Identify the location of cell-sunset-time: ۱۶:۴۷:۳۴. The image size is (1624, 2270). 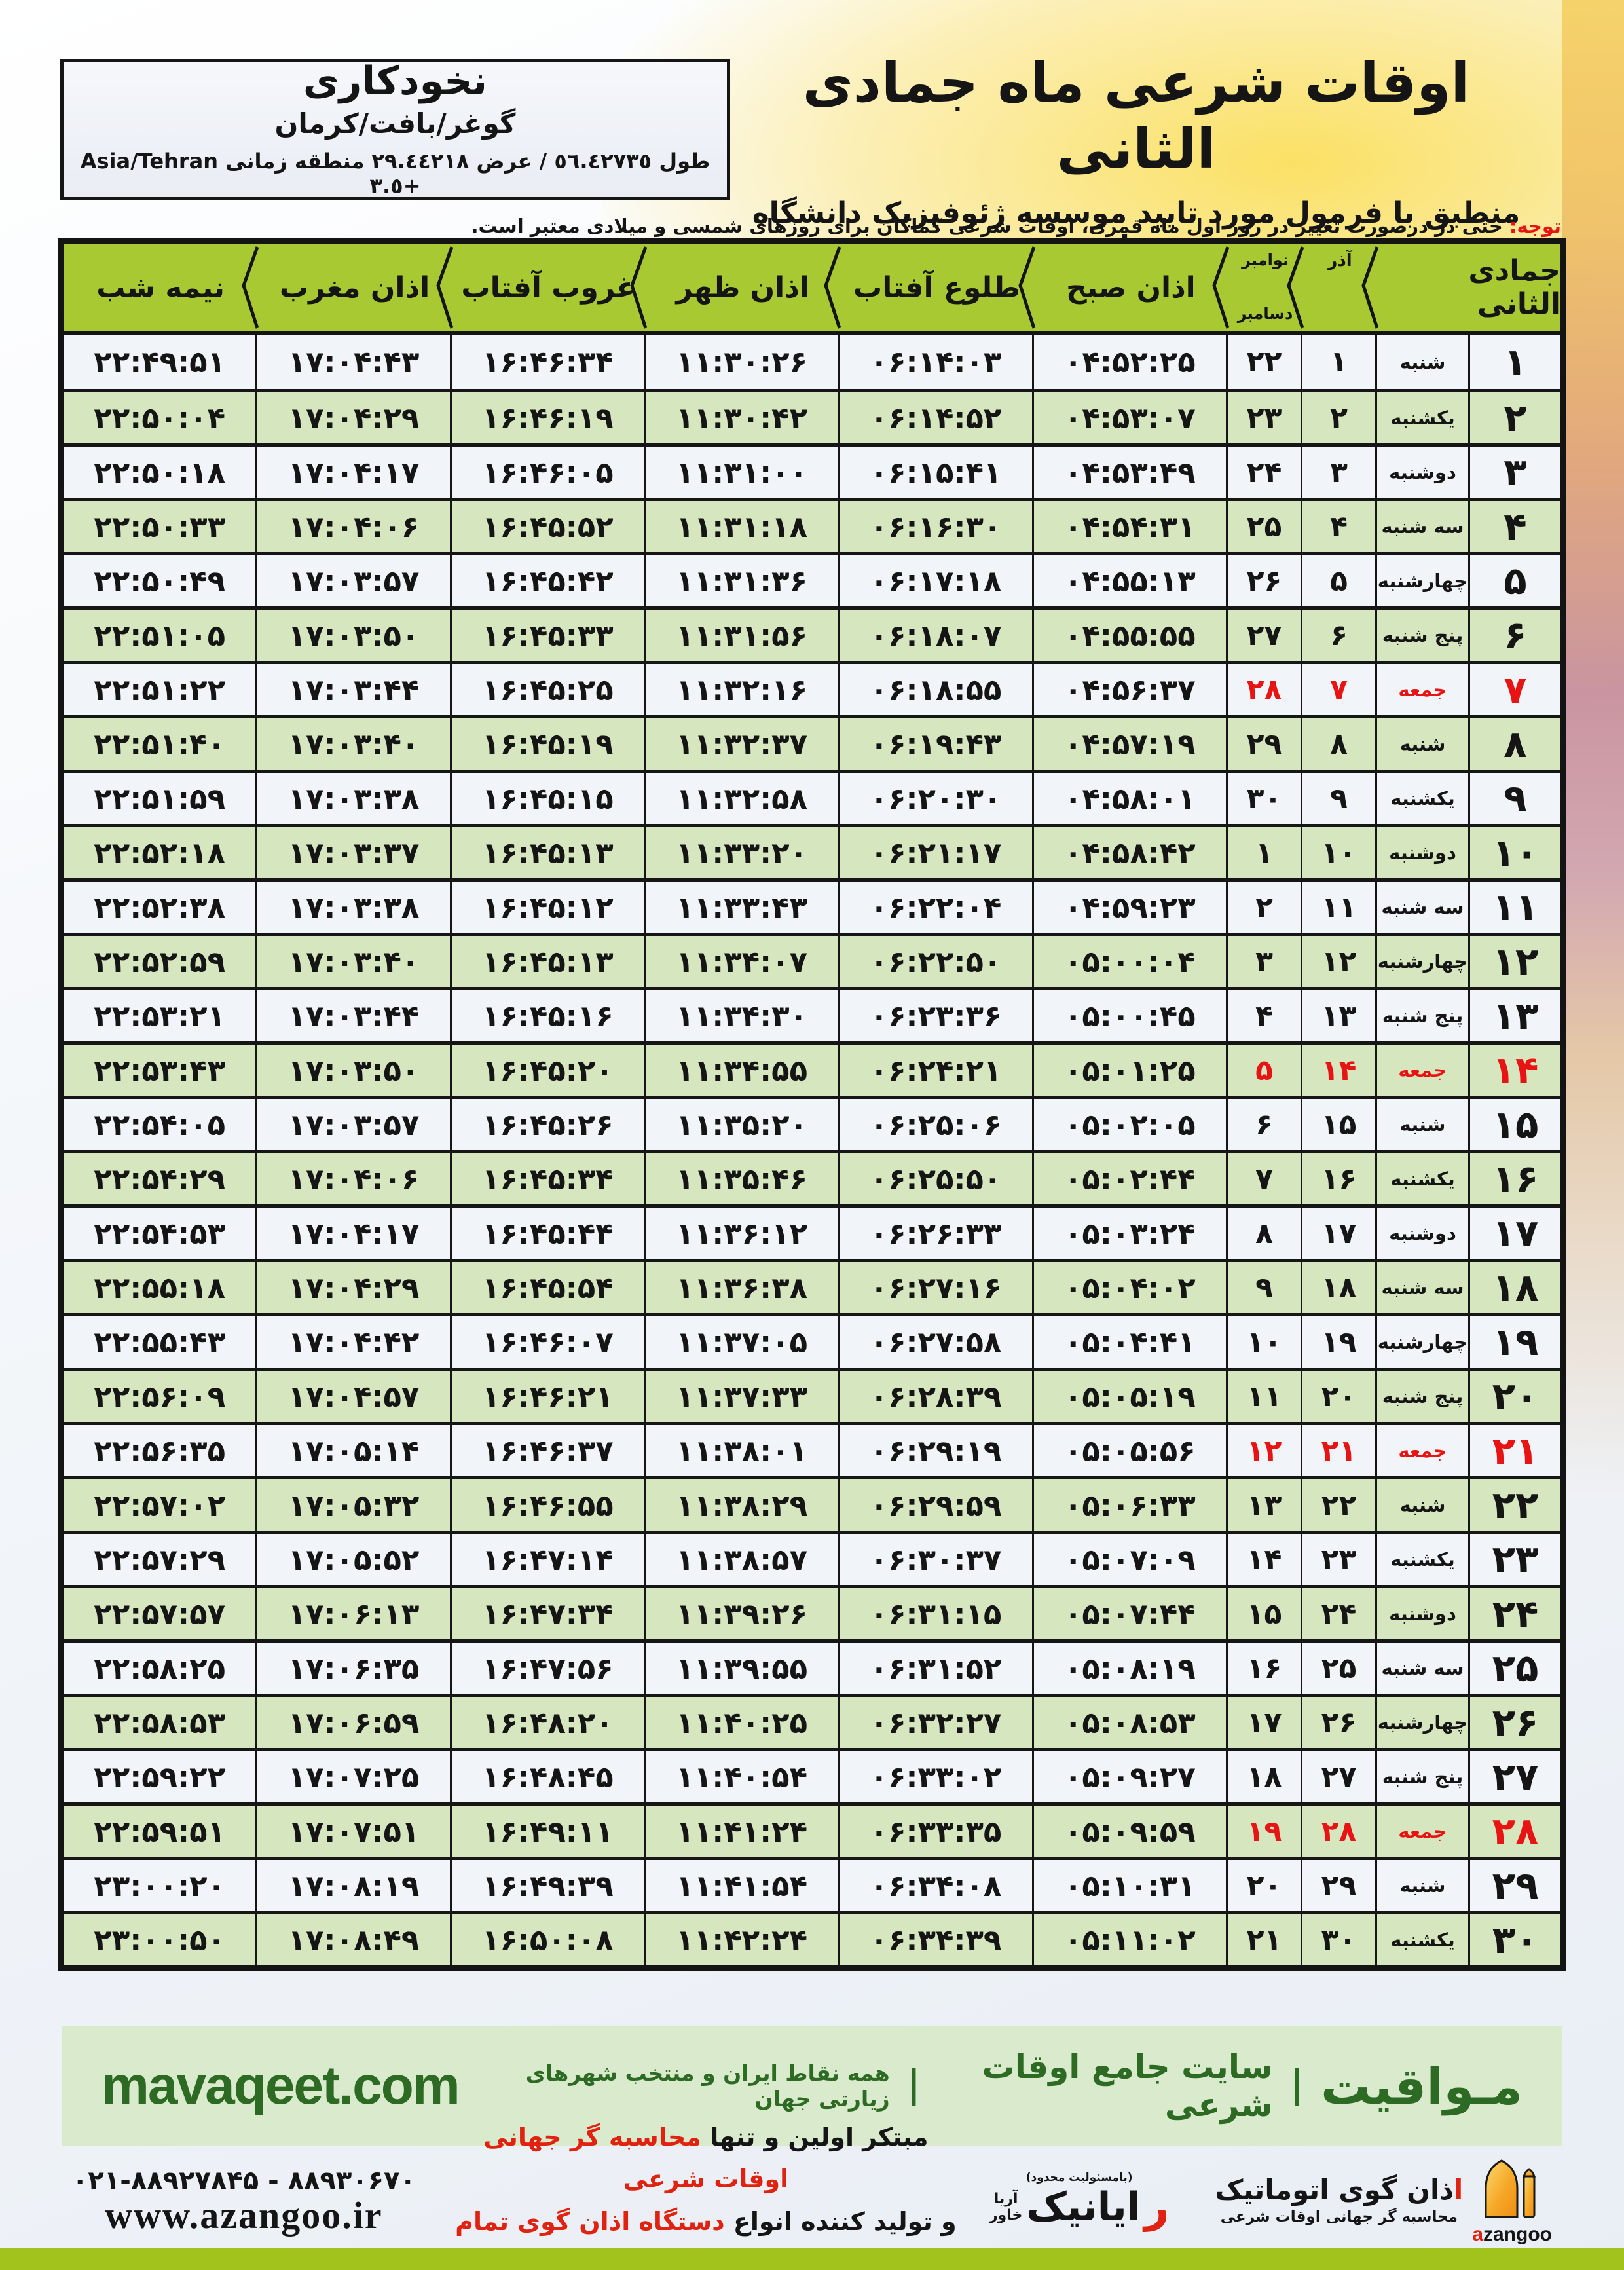
(549, 1613).